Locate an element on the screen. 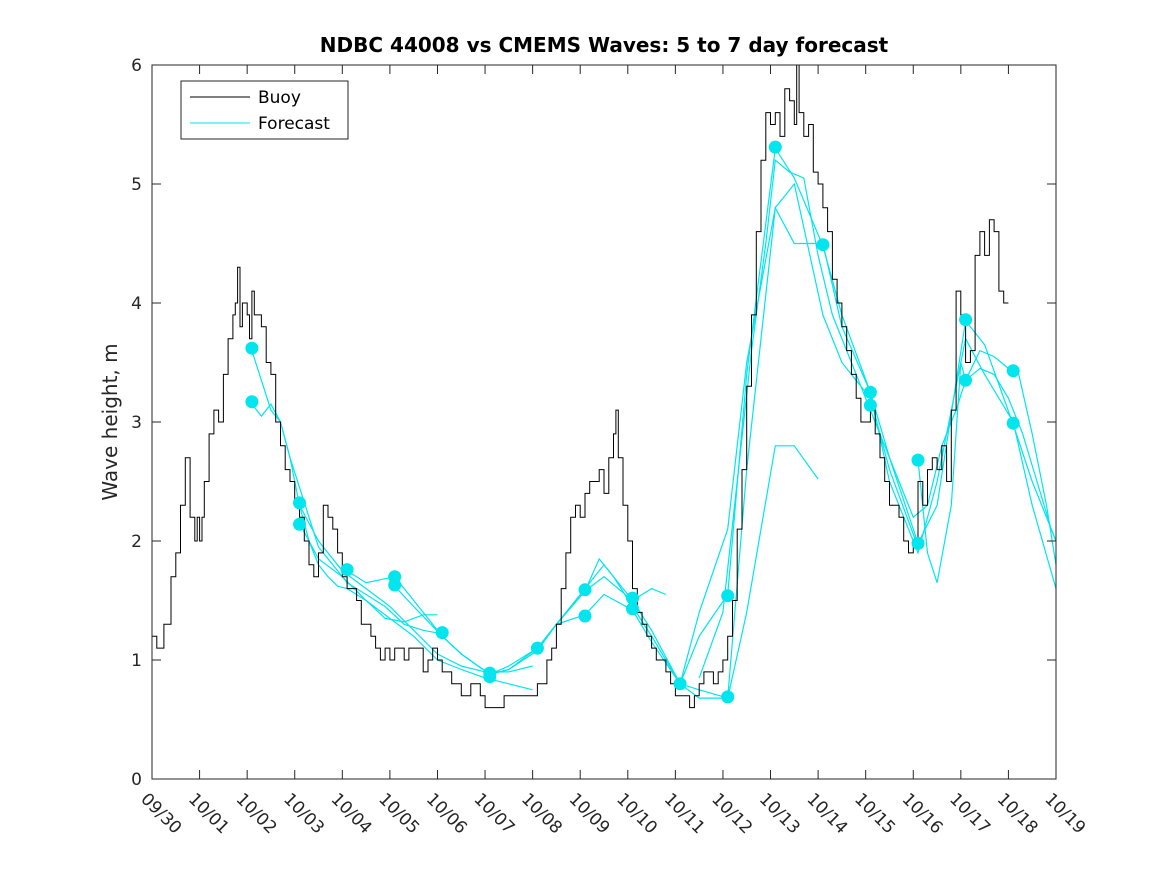 The width and height of the screenshot is (1167, 875). x-tick-label: 10/10 is located at coordinates (636, 813).